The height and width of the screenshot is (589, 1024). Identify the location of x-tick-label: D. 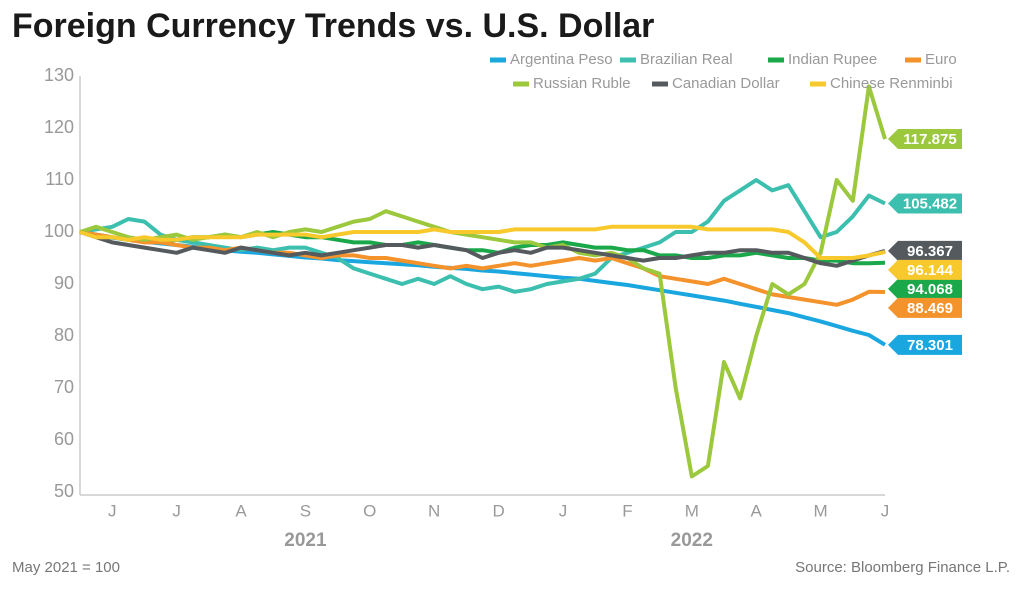
(498, 510).